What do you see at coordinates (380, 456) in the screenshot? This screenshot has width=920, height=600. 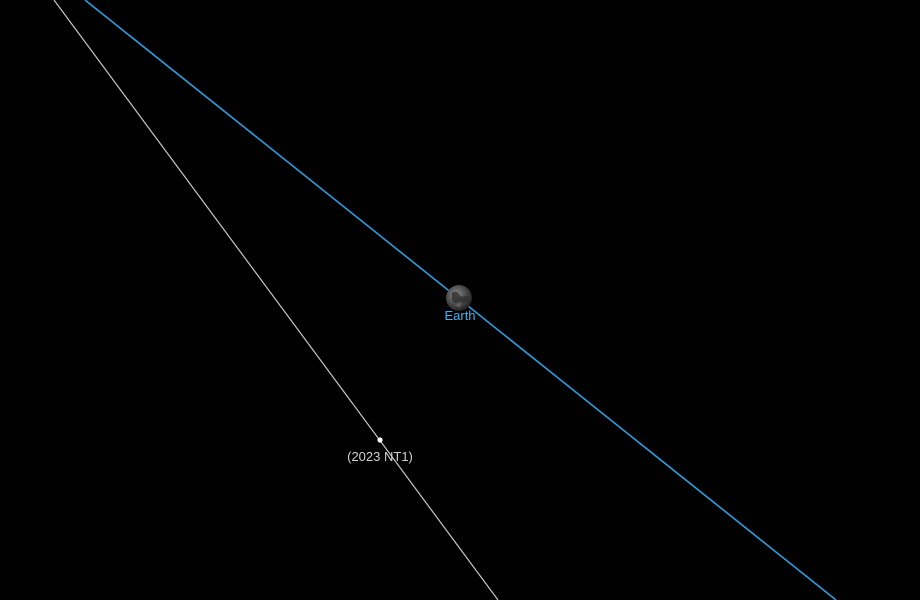 I see `asteroid-label: (2023 NT1)` at bounding box center [380, 456].